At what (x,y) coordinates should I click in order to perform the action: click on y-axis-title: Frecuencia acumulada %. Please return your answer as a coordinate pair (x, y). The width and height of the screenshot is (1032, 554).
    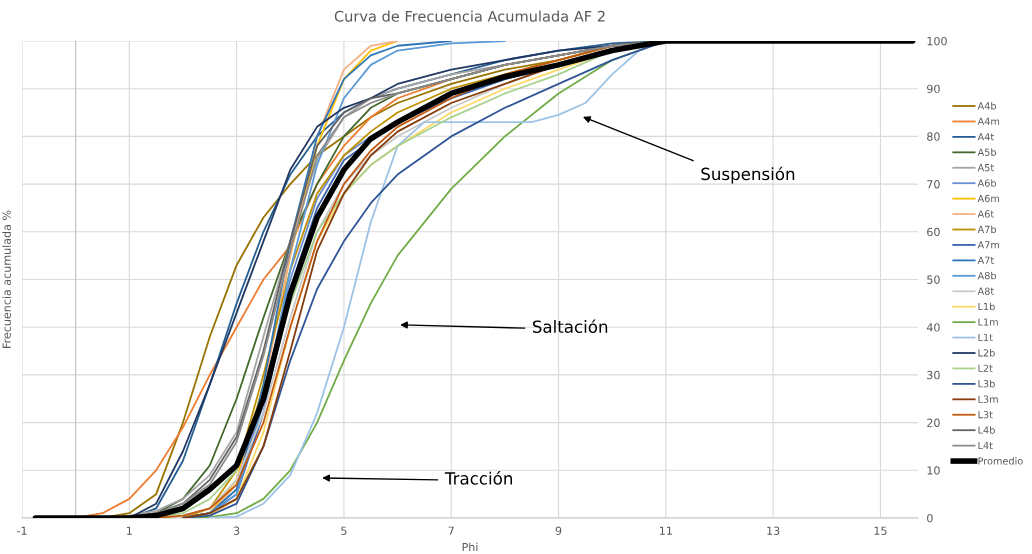
    Looking at the image, I should click on (6, 279).